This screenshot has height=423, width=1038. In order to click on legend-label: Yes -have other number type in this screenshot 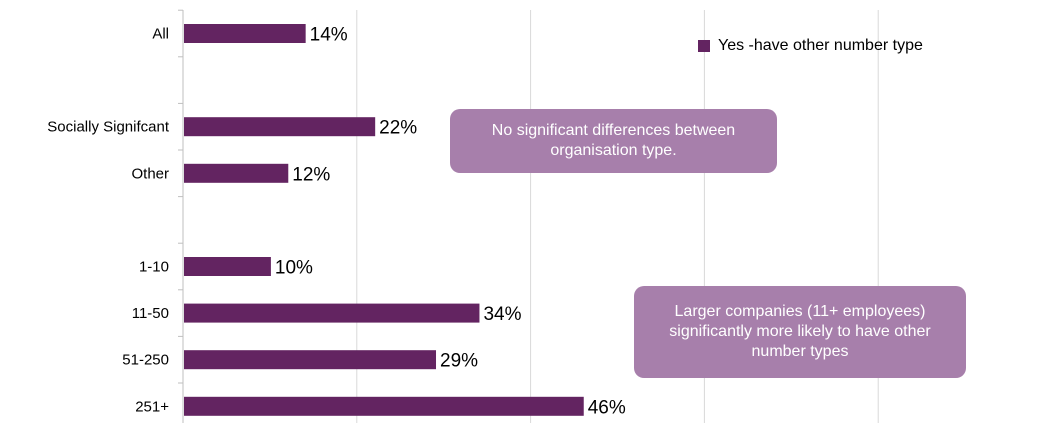, I will do `click(820, 45)`.